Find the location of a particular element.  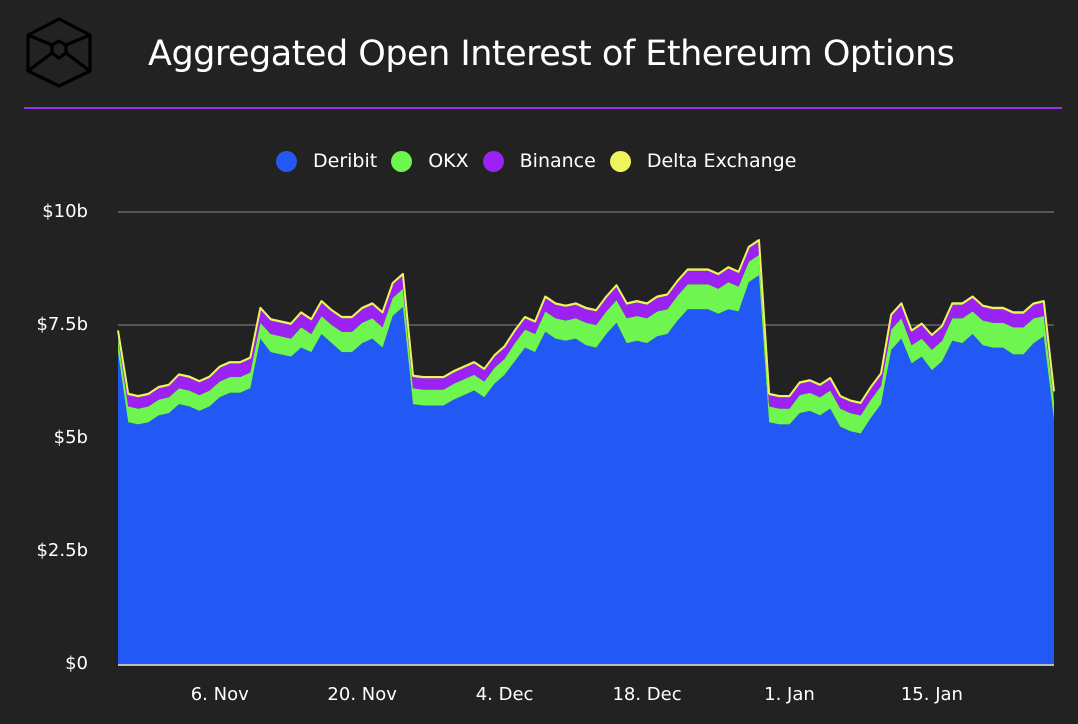

legend-label: Deribit is located at coordinates (345, 161).